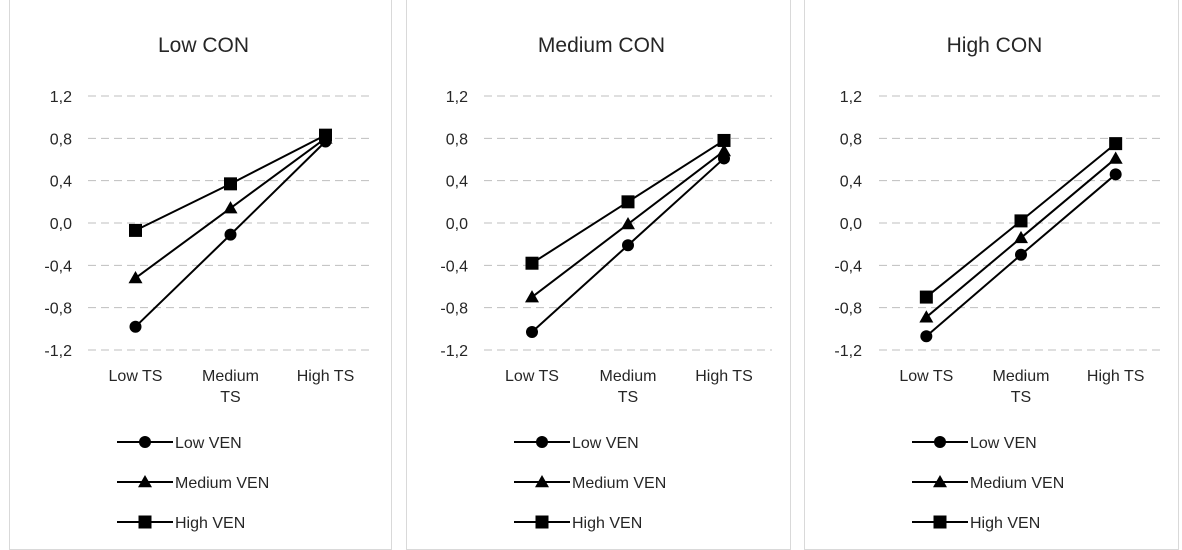 This screenshot has width=1182, height=550. Describe the element at coordinates (601, 45) in the screenshot. I see `chart-title: Medium CON` at that location.